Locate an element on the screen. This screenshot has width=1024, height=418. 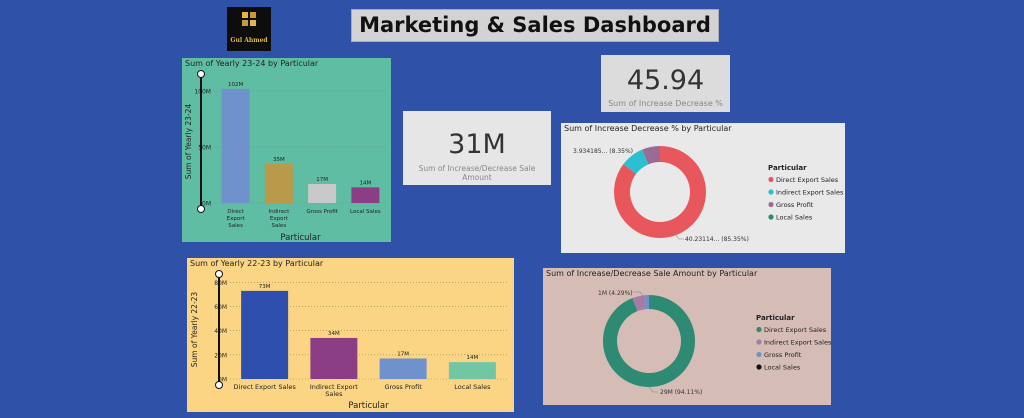
kpi-label: Sum of Increase/Decrease Sale Amount is located at coordinates (477, 173).